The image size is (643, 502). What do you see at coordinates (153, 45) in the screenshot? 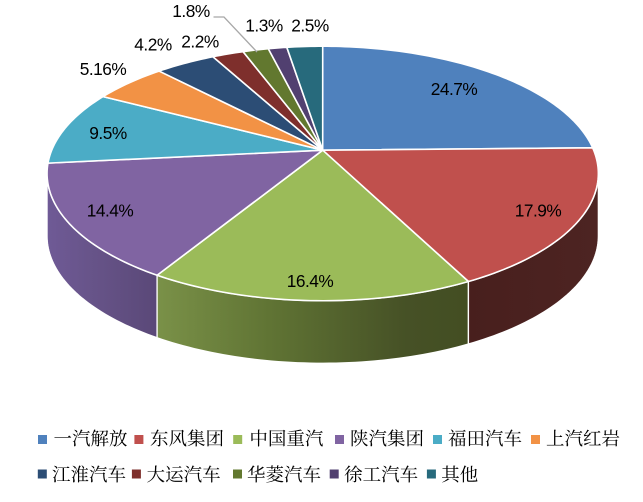
I see `svg-text: 4.2%` at bounding box center [153, 45].